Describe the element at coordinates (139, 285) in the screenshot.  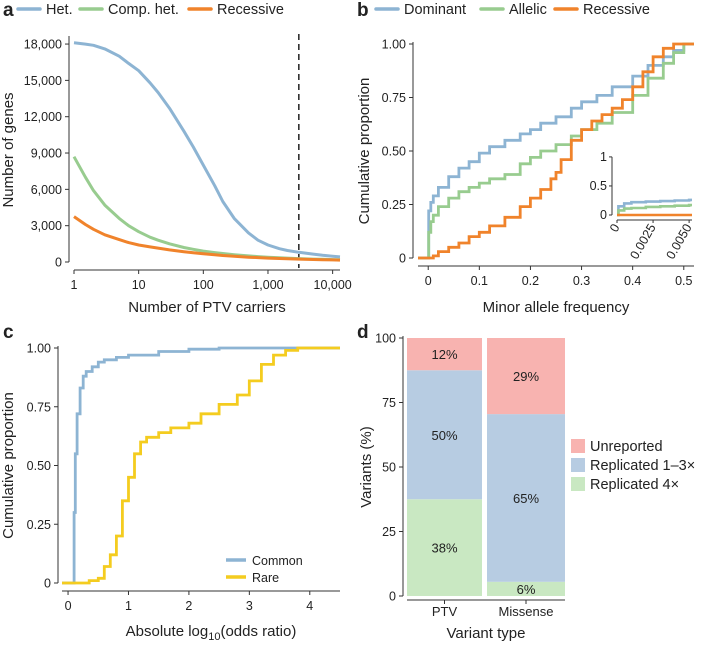
I see `x-tick-label-1: 10` at that location.